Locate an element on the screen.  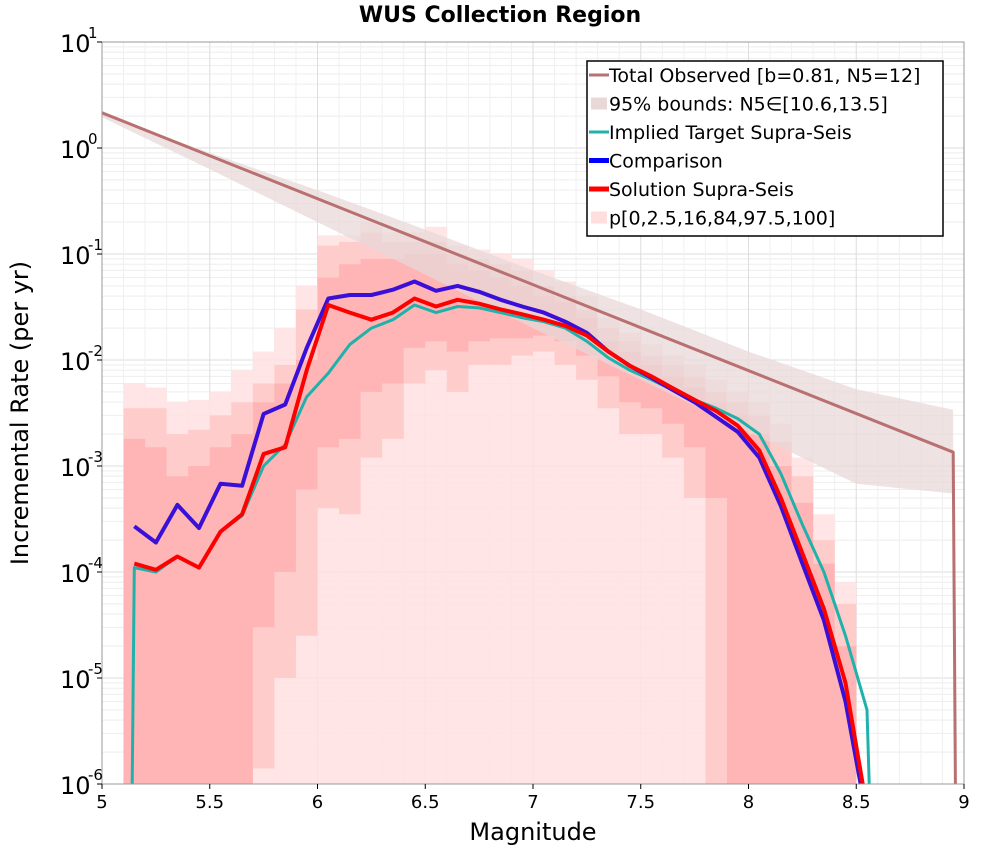
legend-box is located at coordinates (765, 148).